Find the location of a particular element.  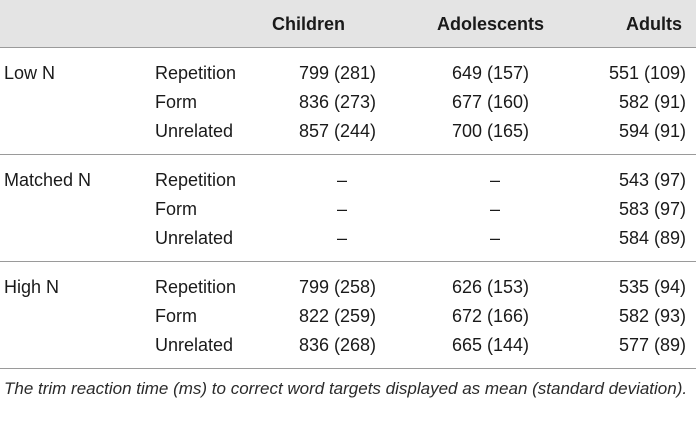

cell-children: 799 (258) is located at coordinates (338, 287).